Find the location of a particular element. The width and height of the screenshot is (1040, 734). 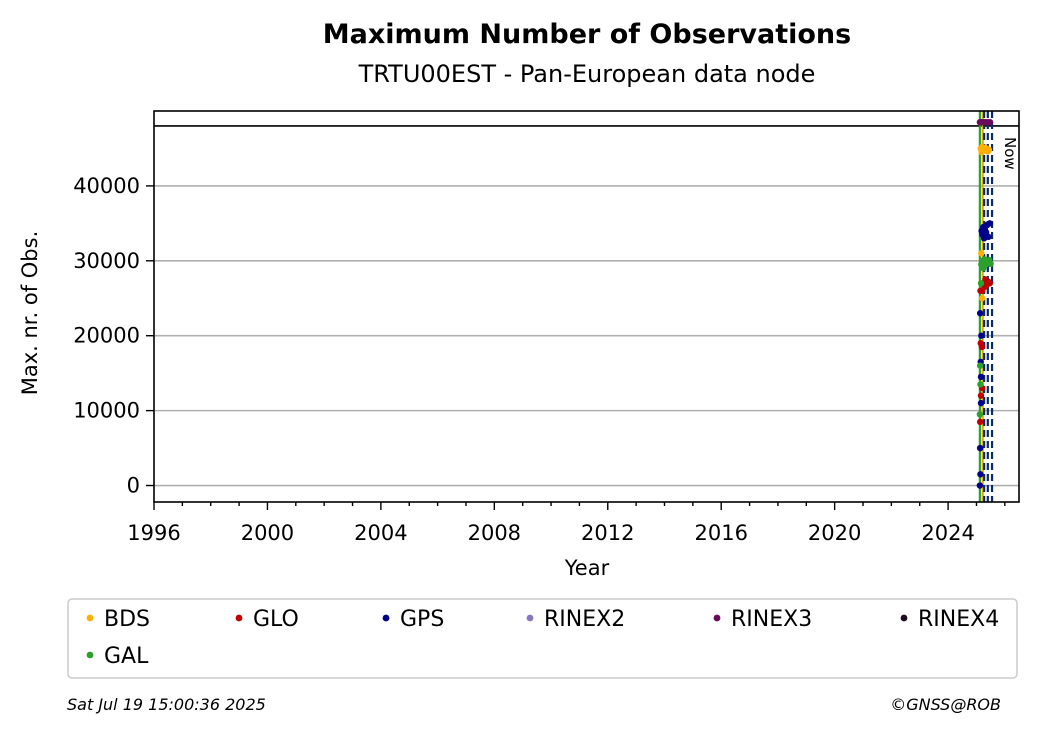

legend-marker-glo is located at coordinates (239, 618).